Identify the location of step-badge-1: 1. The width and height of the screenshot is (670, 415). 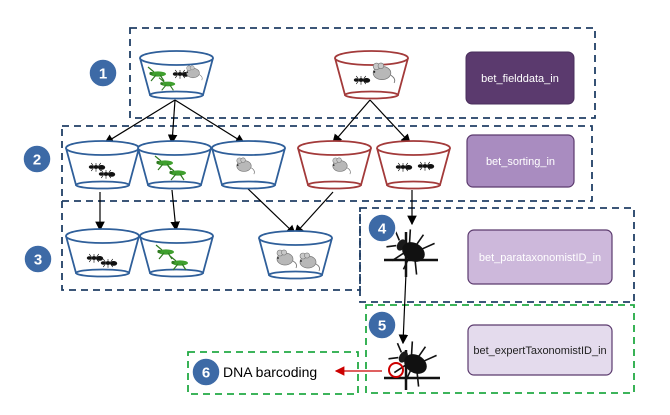
(103, 73).